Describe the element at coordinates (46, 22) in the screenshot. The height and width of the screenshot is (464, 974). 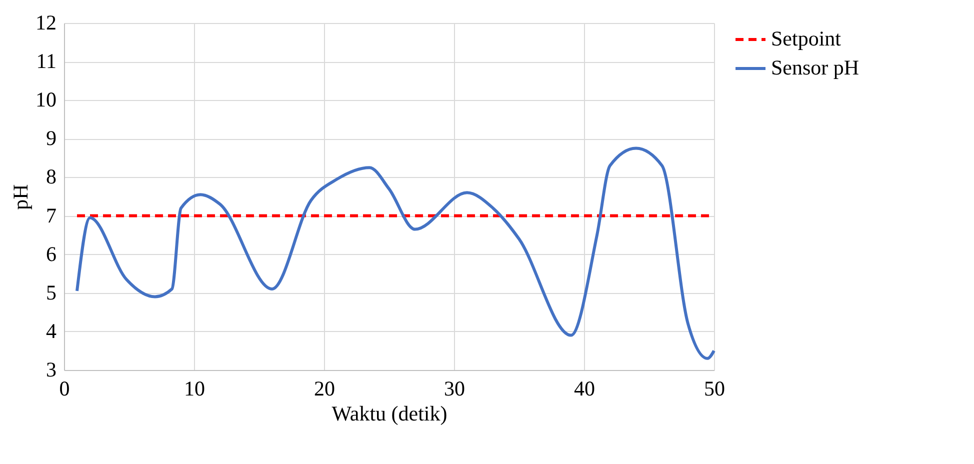
I see `y-tick-label: 12` at that location.